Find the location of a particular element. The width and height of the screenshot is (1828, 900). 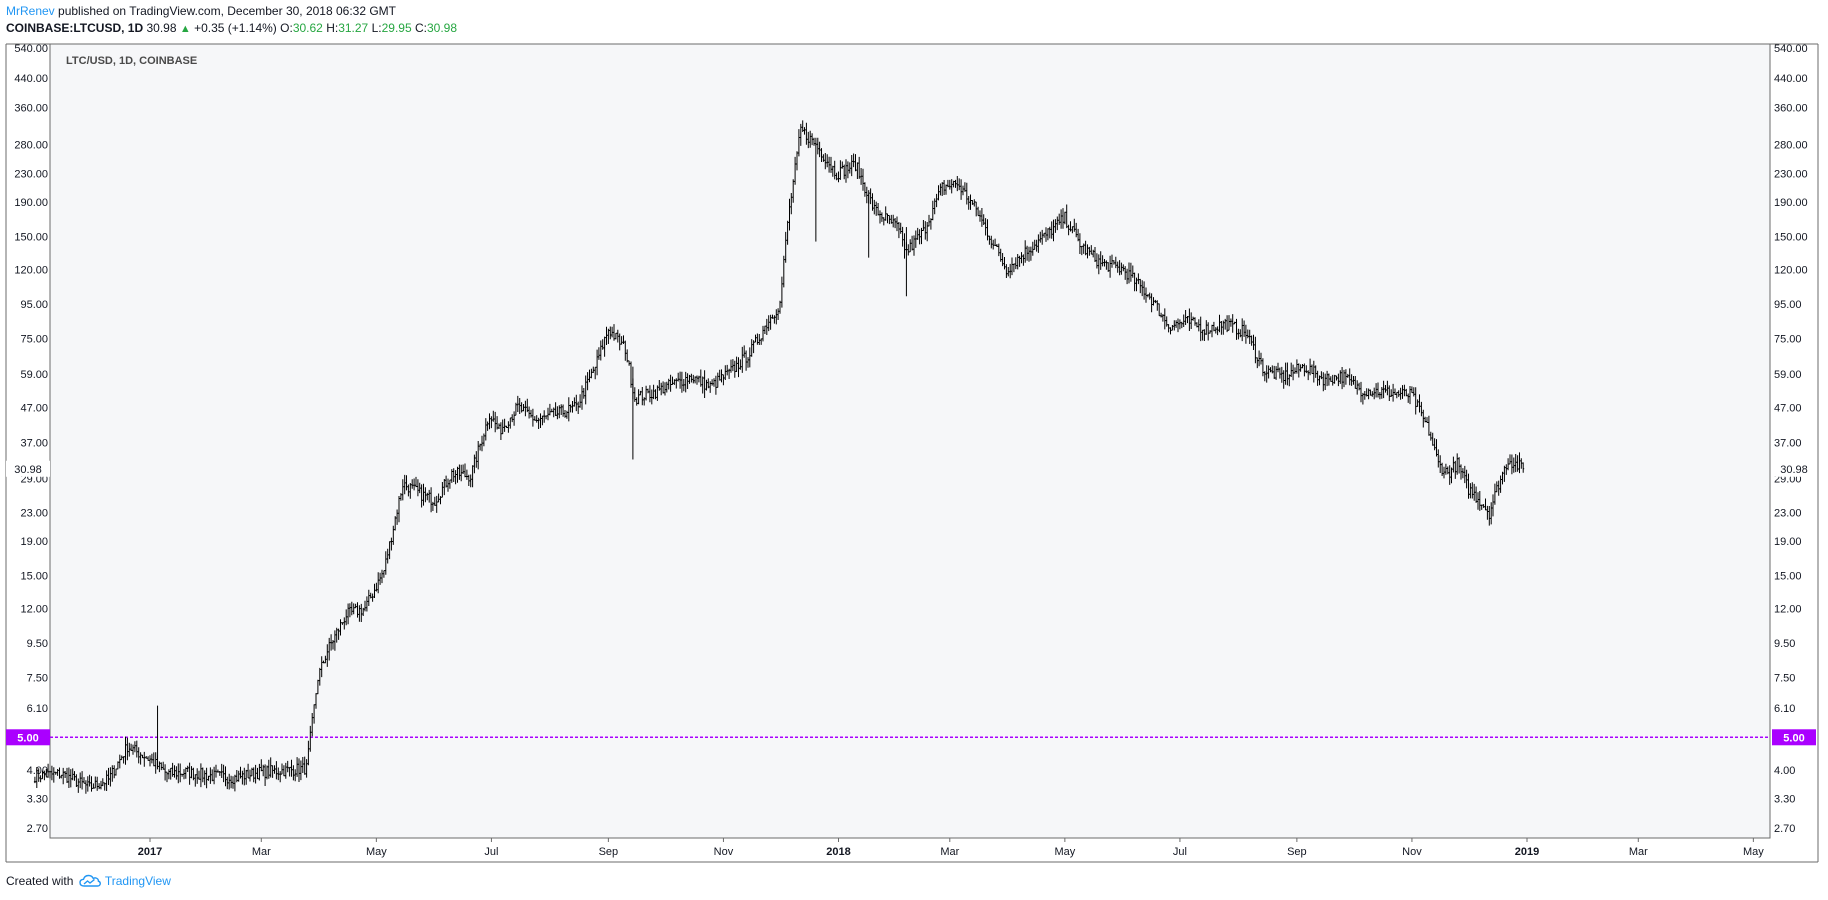

y-tick-label-right: 37.00 is located at coordinates (1788, 444).